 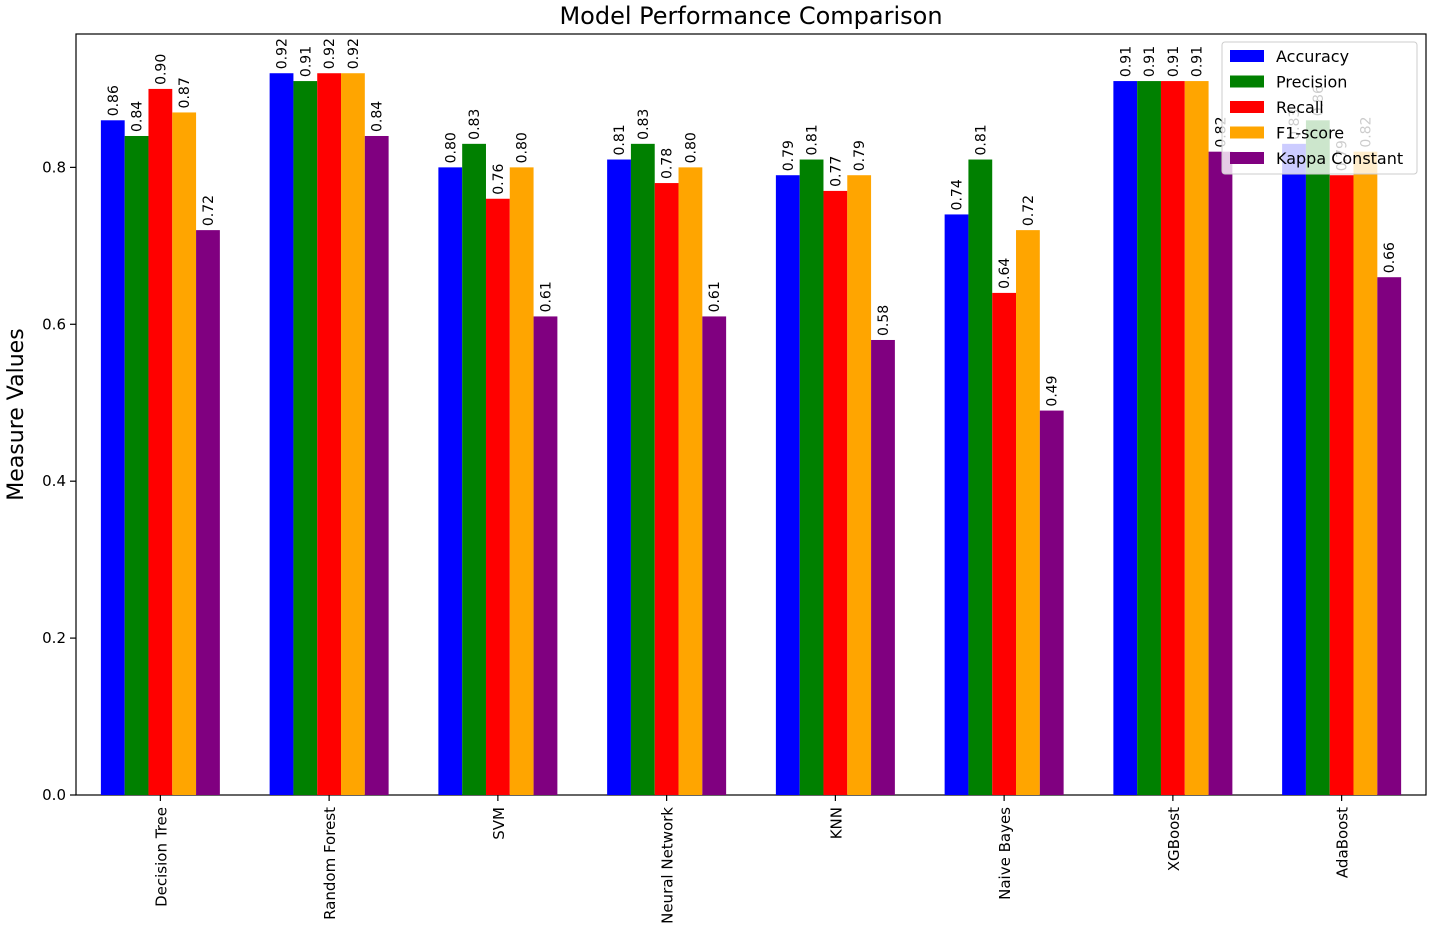 What do you see at coordinates (883, 567) in the screenshot?
I see `bar-kappa-constant-knn` at bounding box center [883, 567].